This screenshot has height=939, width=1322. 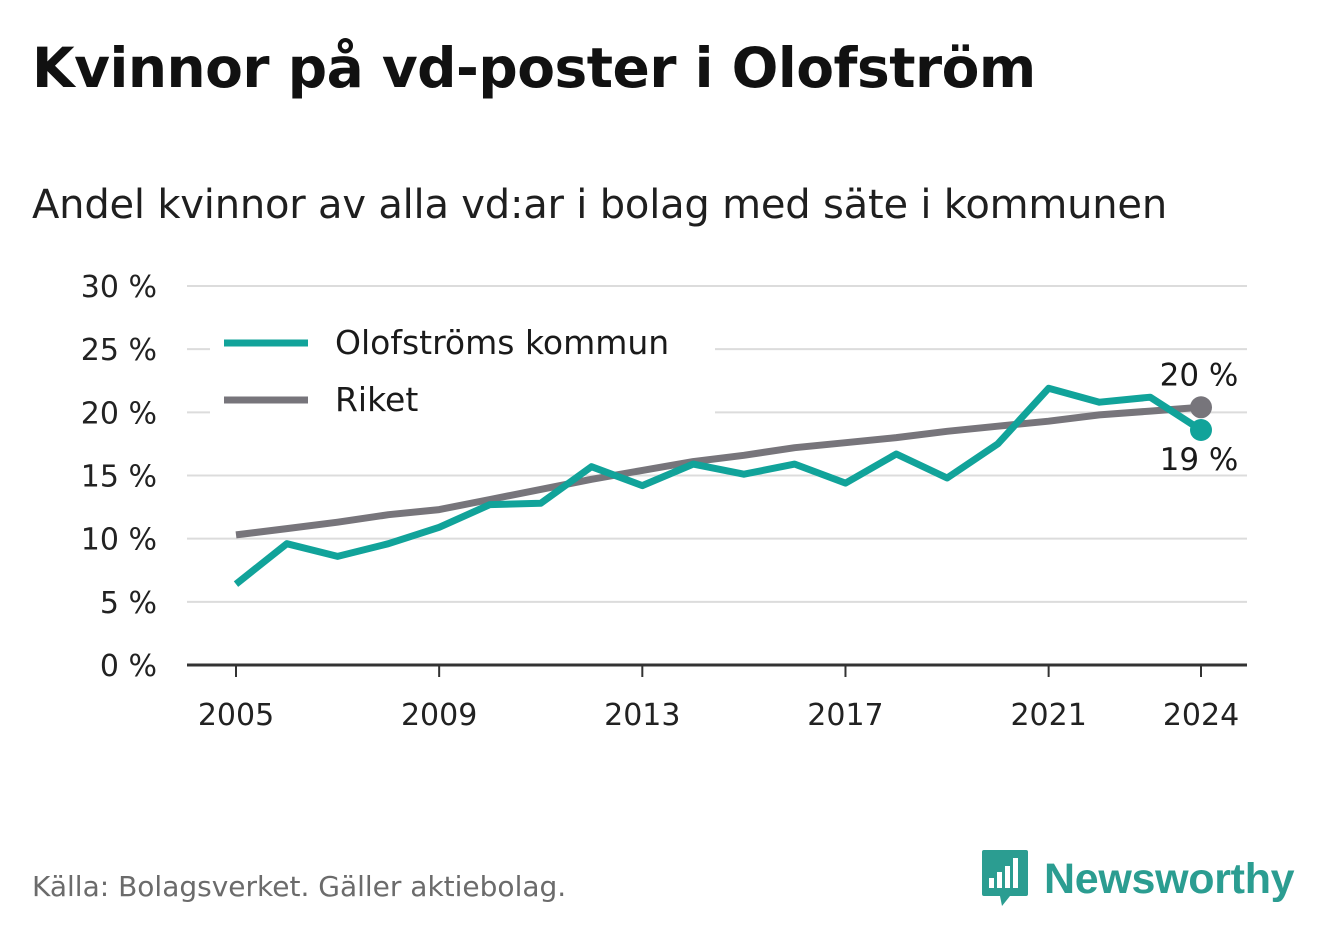 I want to click on brand-logo: Newsworthy, so click(x=1137, y=879).